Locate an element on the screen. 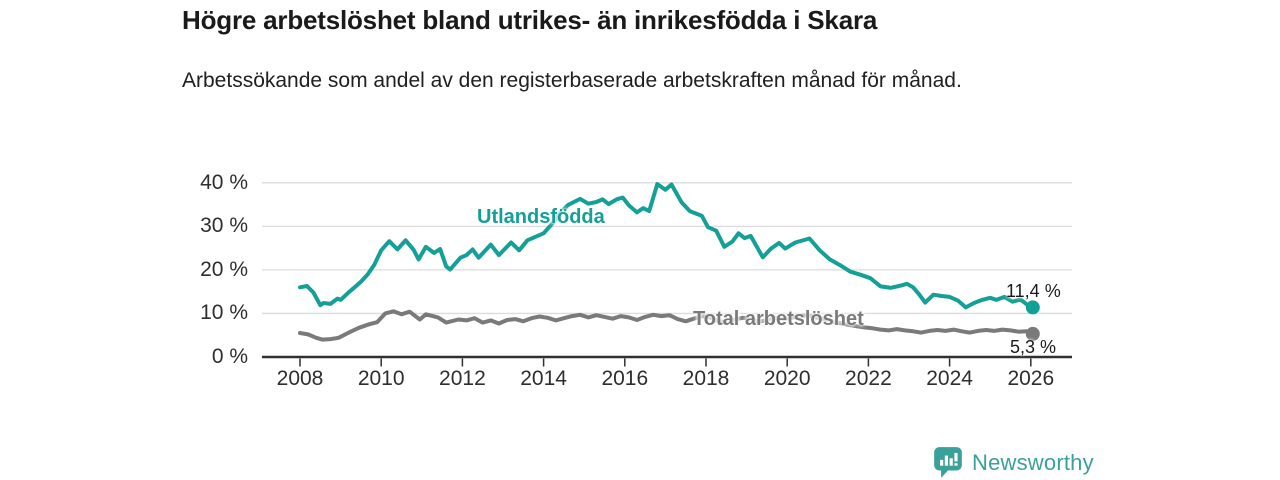  x-tick-label: 2012 is located at coordinates (462, 378).